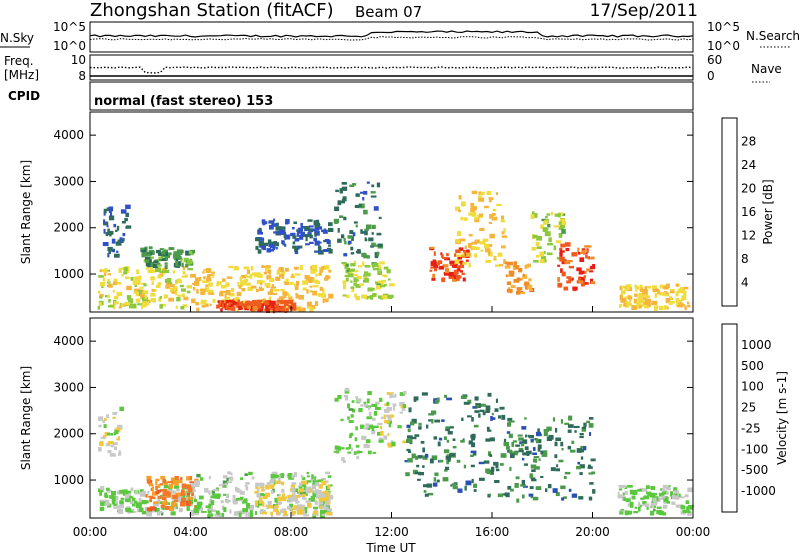  What do you see at coordinates (388, 12) in the screenshot?
I see `beam-label: Beam 07` at bounding box center [388, 12].